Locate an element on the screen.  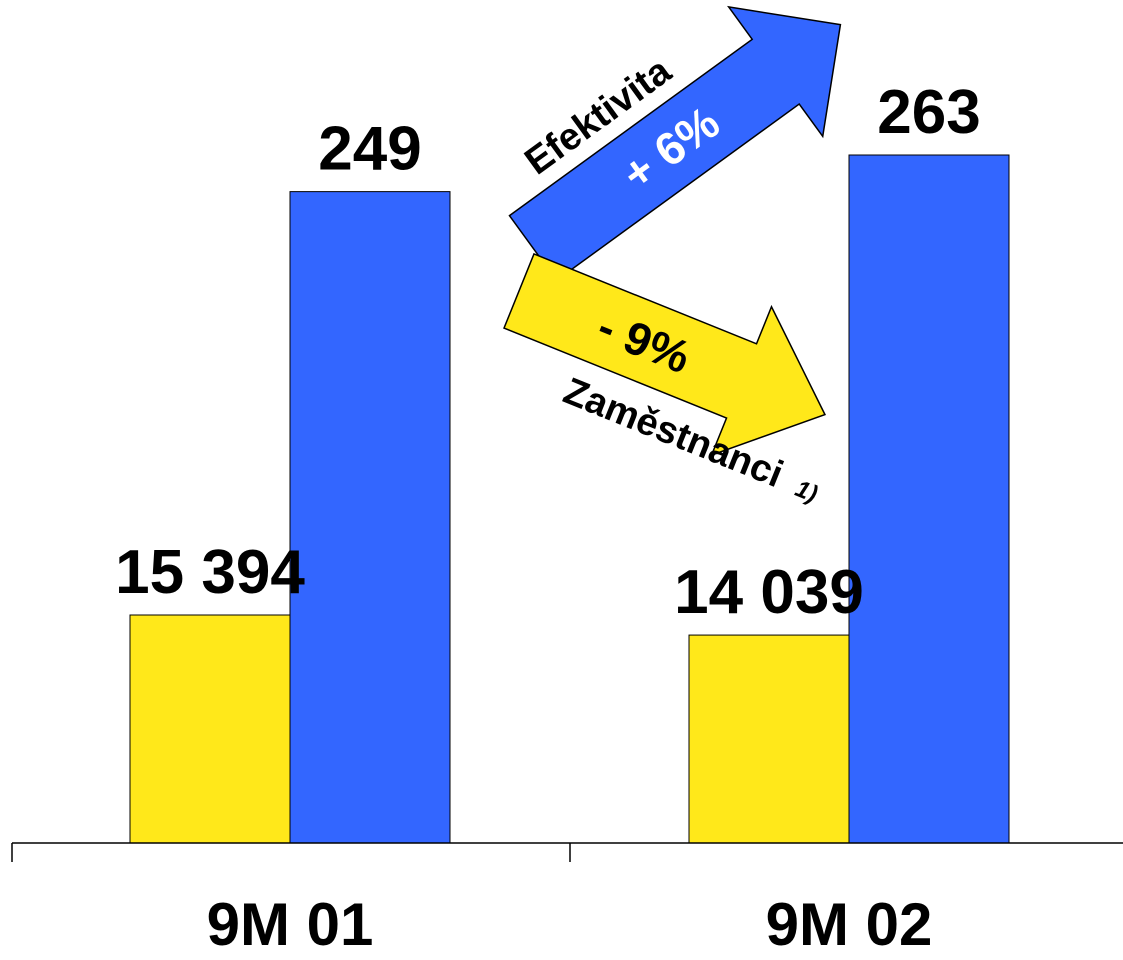
data-label-efficiency-0: 249 is located at coordinates (369, 149).